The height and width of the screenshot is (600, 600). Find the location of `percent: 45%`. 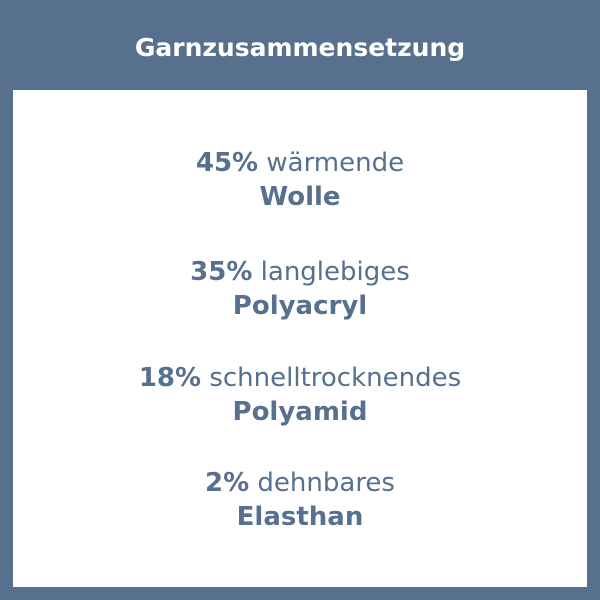

percent: 45% is located at coordinates (227, 163).